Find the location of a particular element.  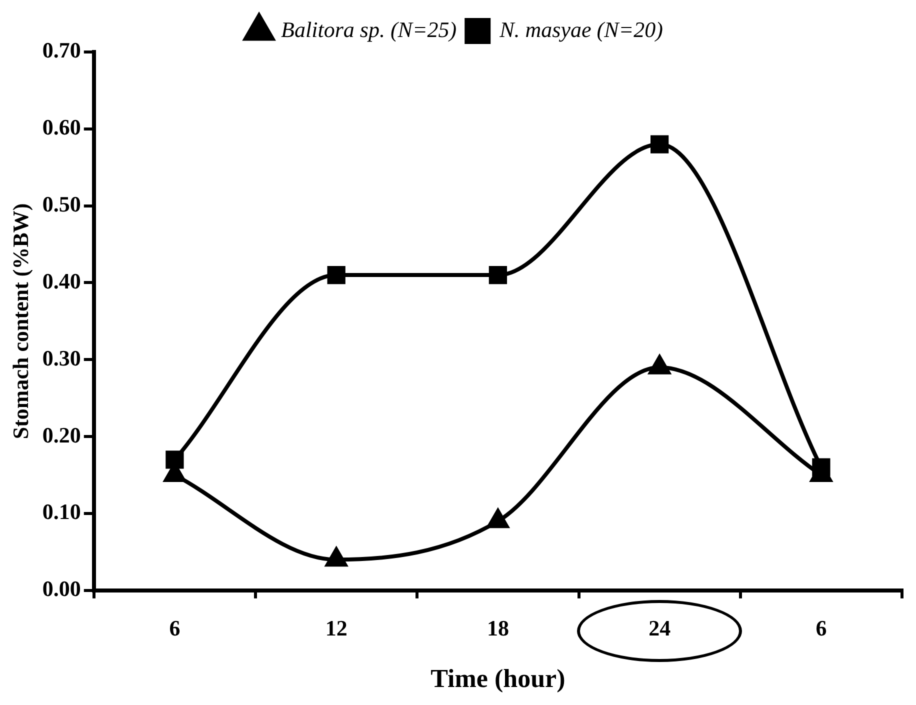

y-tick-label: 0.30 is located at coordinates (61, 357).